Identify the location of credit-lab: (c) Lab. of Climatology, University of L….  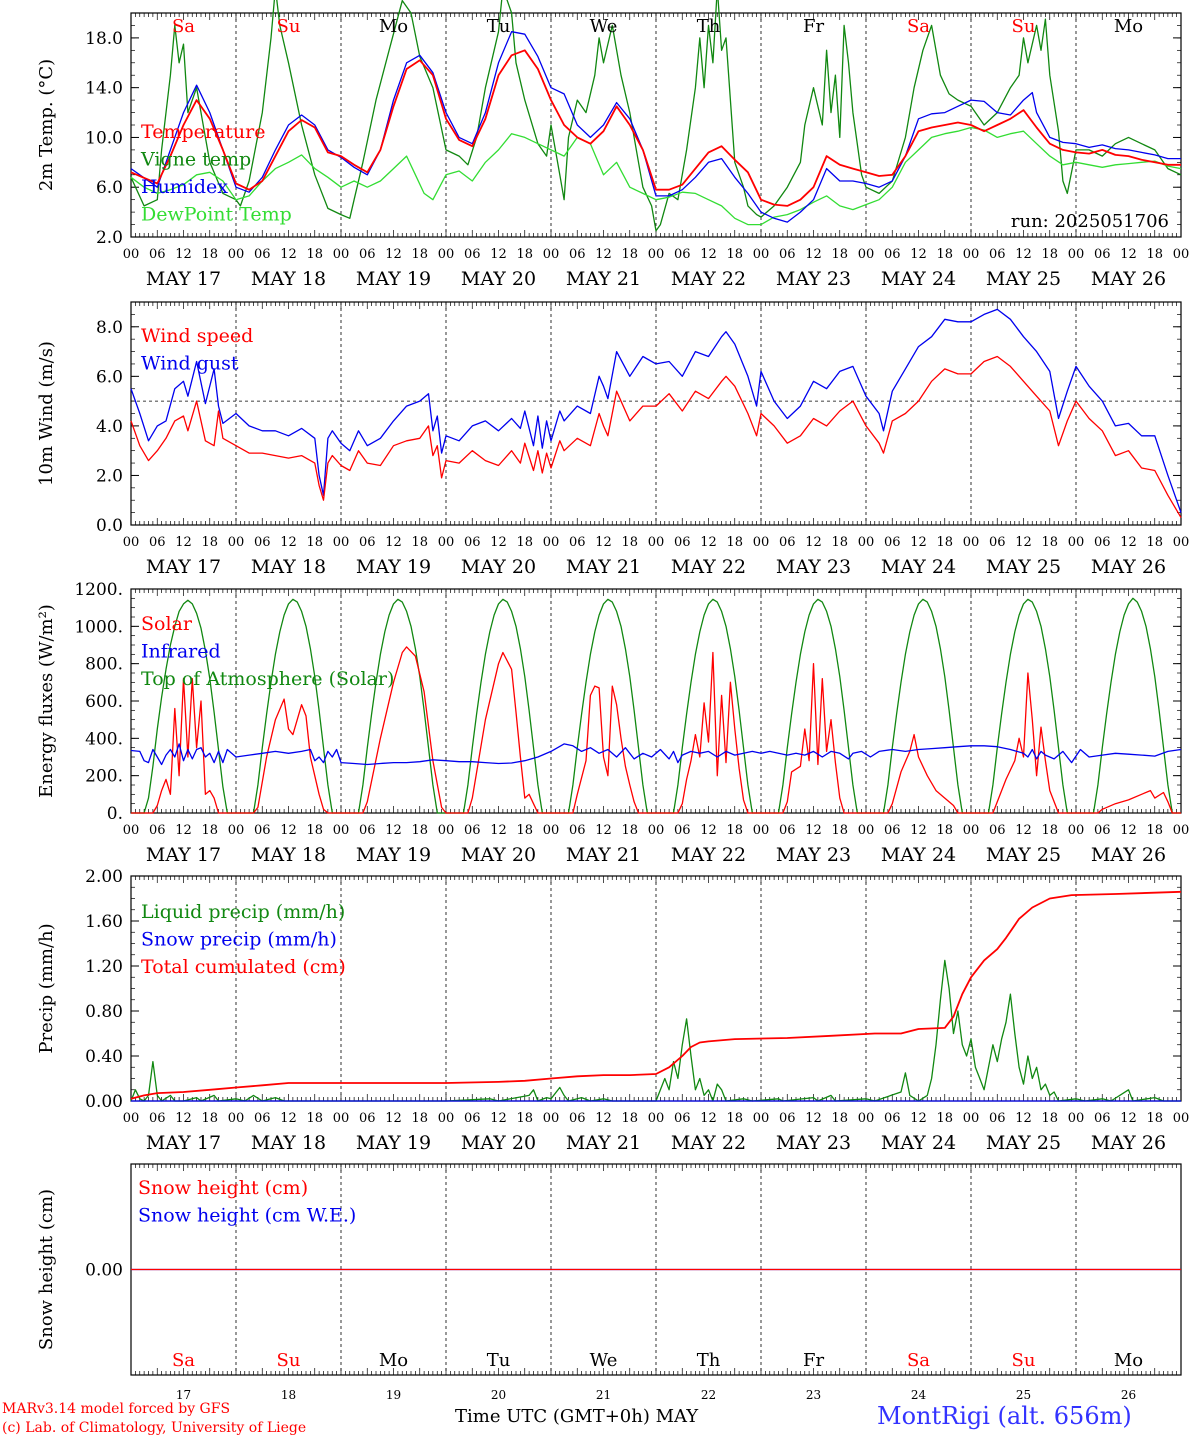
(154, 1428).